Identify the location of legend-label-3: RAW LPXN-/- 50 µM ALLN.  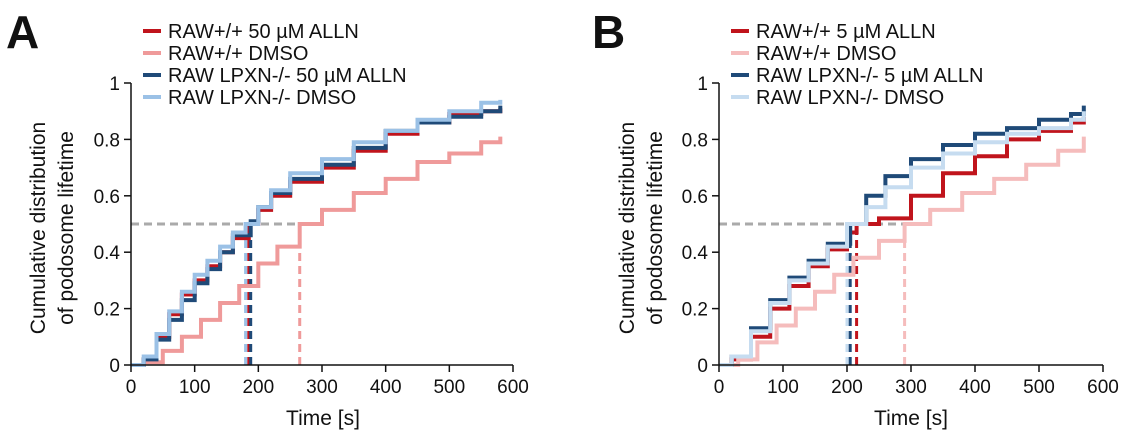
(287, 76).